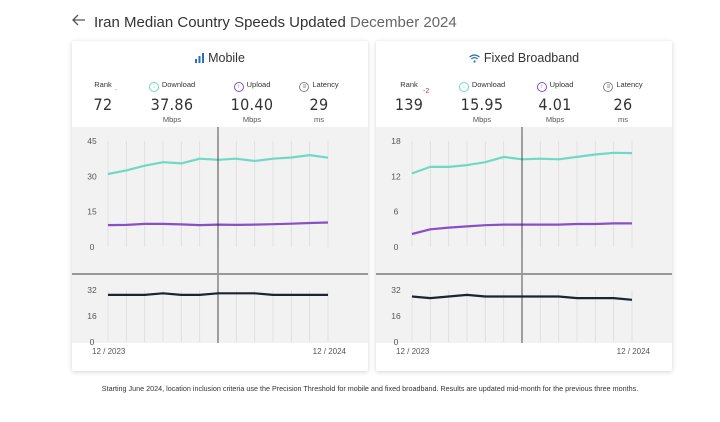 The image size is (720, 422). I want to click on fixed-latency: ≡ Latency 26 ms, so click(623, 99).